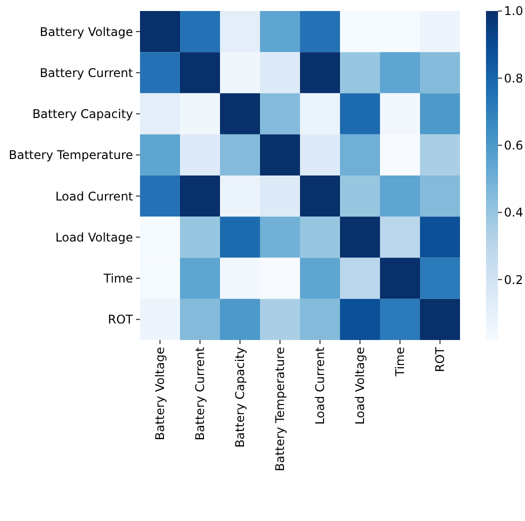 Image resolution: width=525 pixels, height=521 pixels. Describe the element at coordinates (514, 11) in the screenshot. I see `color-bar-label: 1.0` at that location.